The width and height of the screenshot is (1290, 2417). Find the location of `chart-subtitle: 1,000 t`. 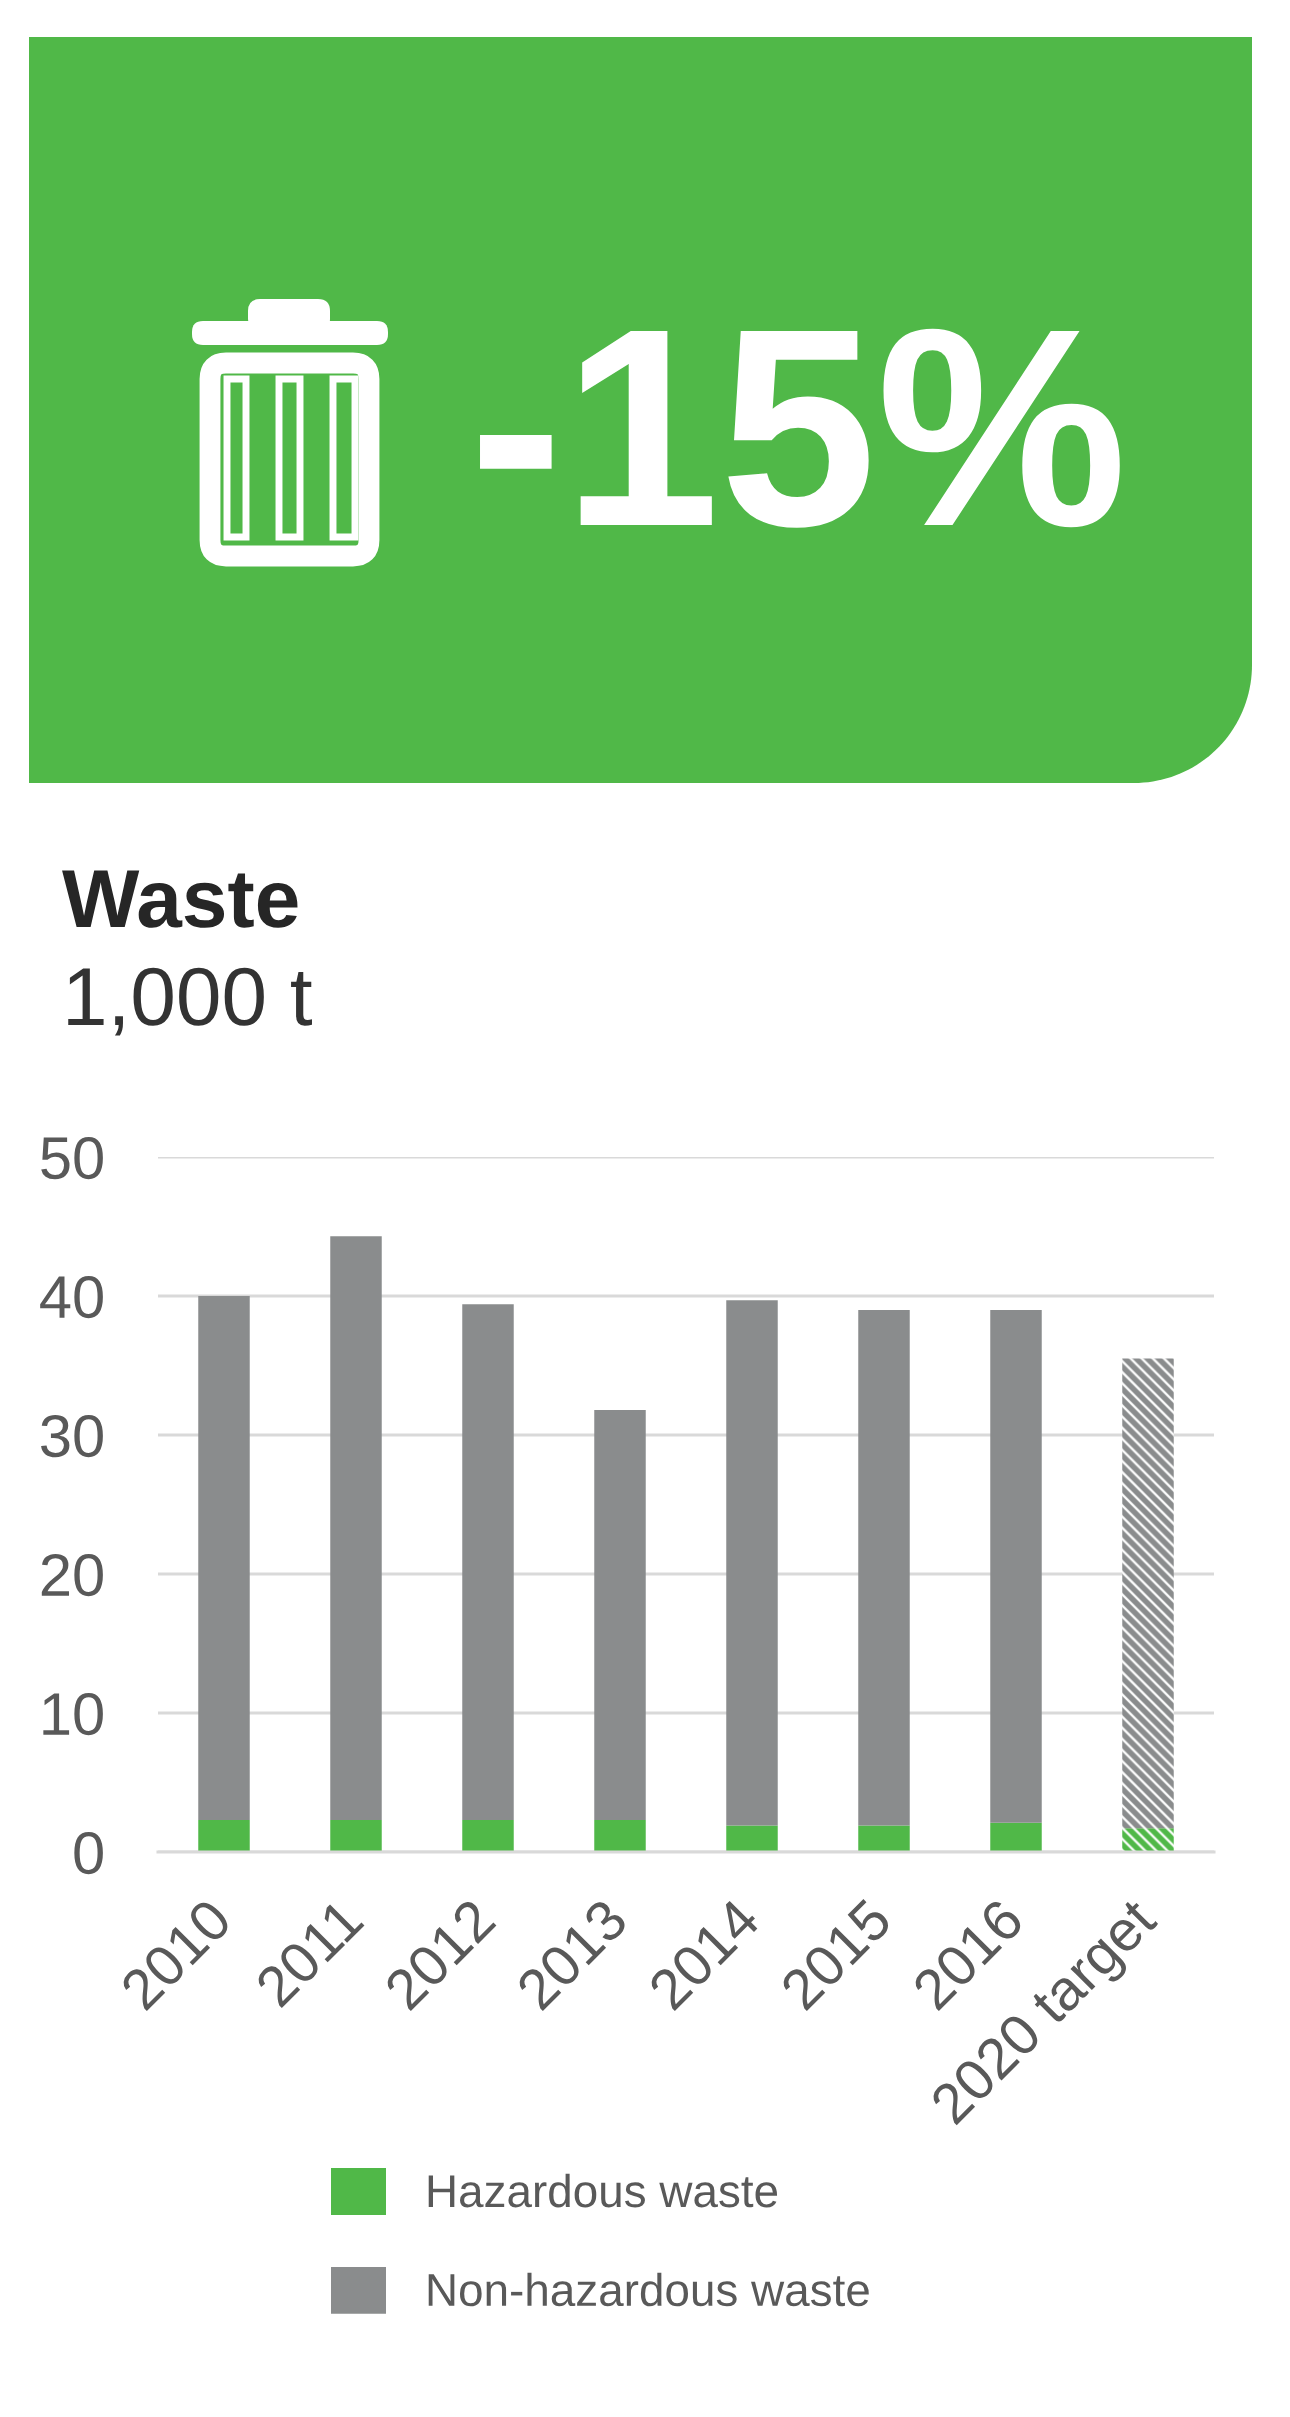

chart-subtitle: 1,000 t is located at coordinates (190, 1001).